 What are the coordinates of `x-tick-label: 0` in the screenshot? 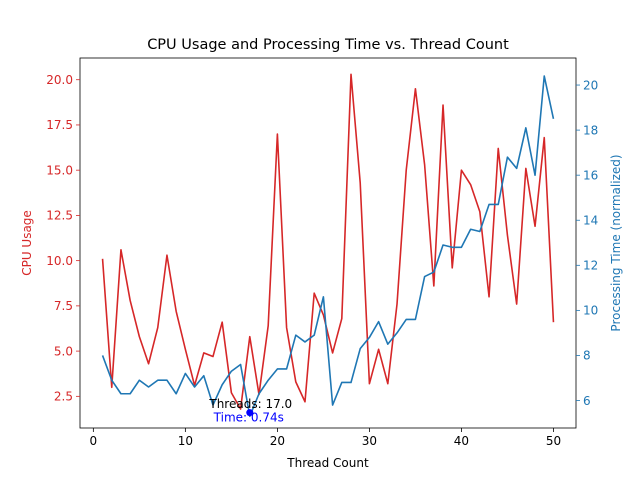 It's located at (94, 441).